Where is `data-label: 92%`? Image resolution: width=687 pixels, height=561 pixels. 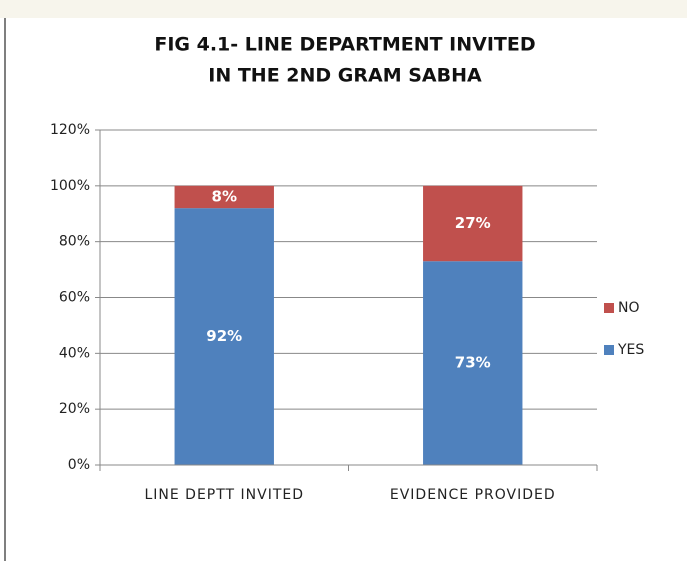 data-label: 92% is located at coordinates (224, 336).